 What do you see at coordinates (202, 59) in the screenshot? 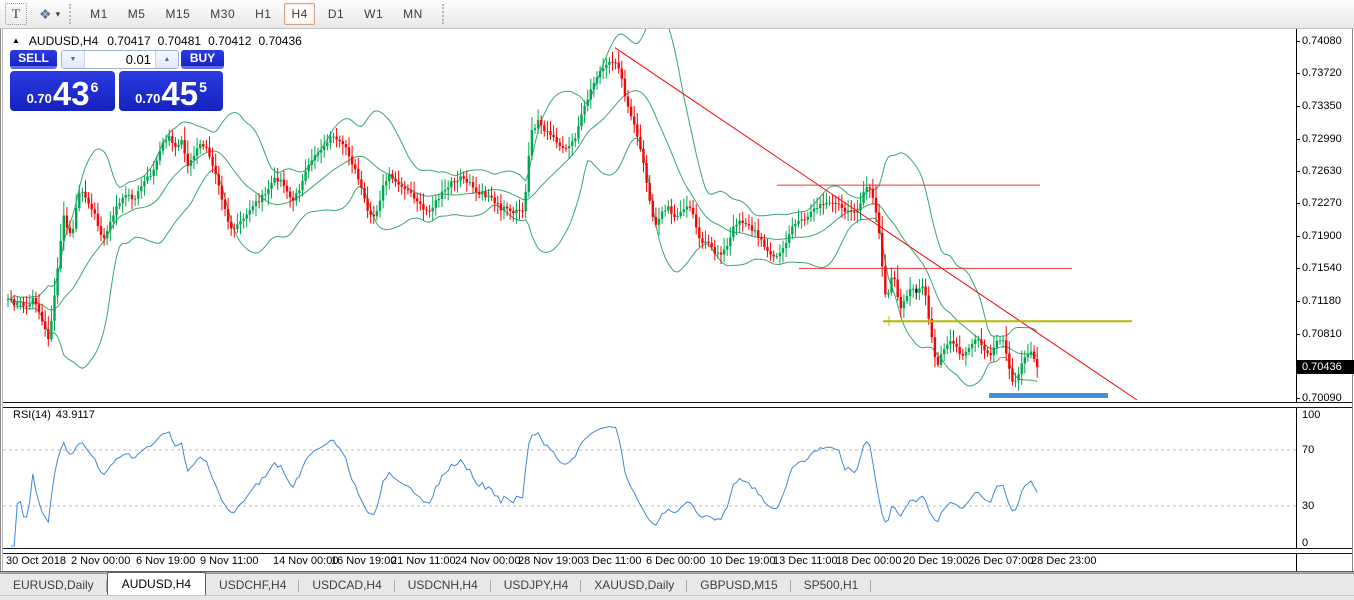
I see `buy-button: BUY` at bounding box center [202, 59].